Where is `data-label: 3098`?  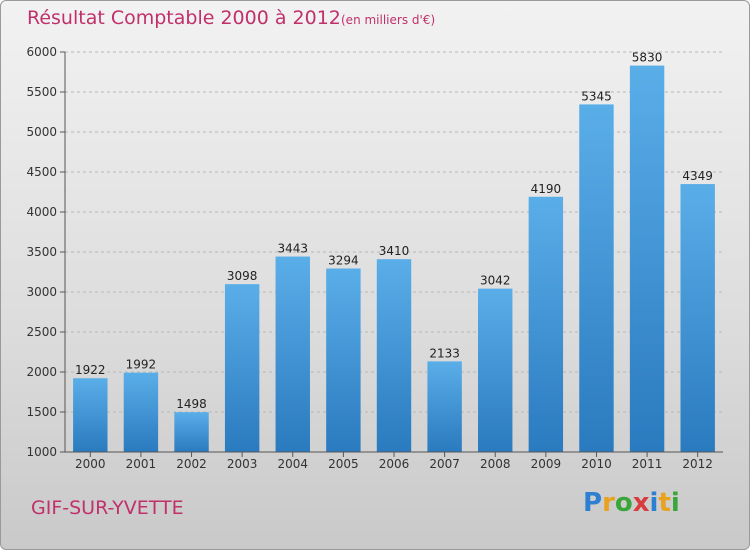 data-label: 3098 is located at coordinates (242, 276).